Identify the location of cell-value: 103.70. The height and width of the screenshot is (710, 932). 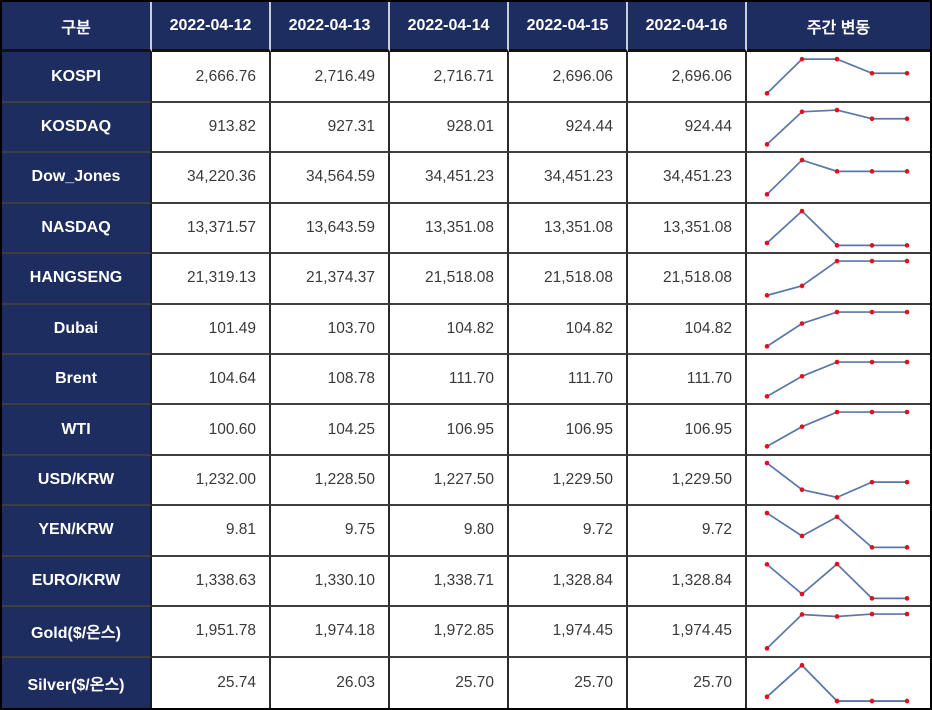
(330, 329).